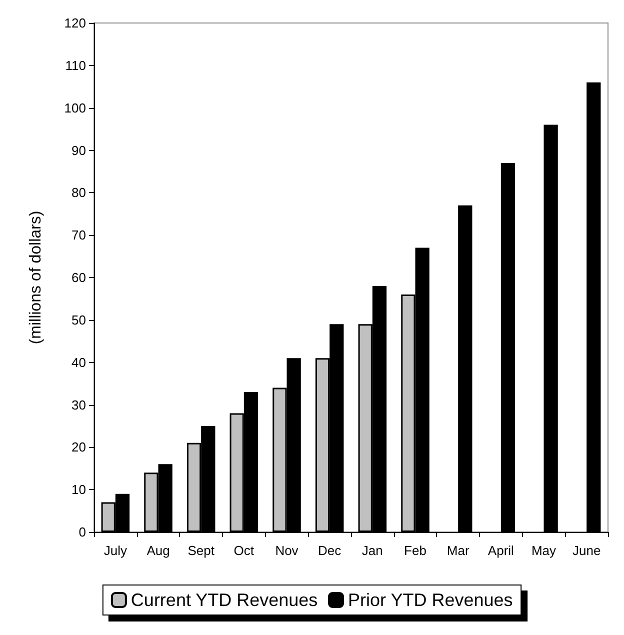 The height and width of the screenshot is (635, 624). What do you see at coordinates (82, 532) in the screenshot?
I see `y-tick-label: 0` at bounding box center [82, 532].